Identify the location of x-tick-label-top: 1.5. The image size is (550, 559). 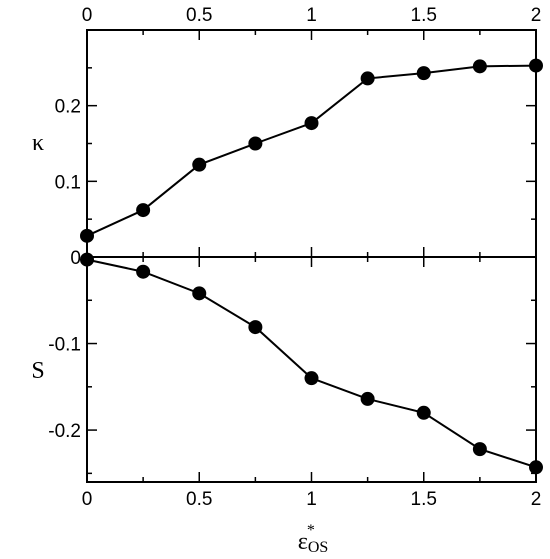
(424, 15).